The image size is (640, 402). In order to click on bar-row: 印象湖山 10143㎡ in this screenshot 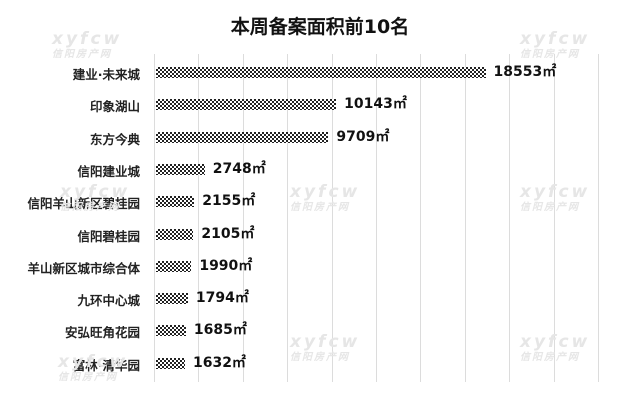, I will do `click(320, 104)`.